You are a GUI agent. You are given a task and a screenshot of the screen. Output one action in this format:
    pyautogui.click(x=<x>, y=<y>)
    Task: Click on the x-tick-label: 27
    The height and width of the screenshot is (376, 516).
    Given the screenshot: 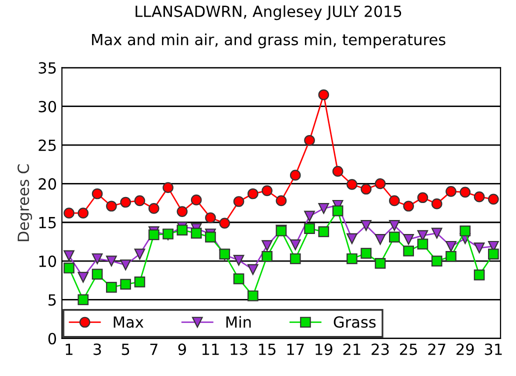 What is the action you would take?
    pyautogui.click(x=437, y=349)
    